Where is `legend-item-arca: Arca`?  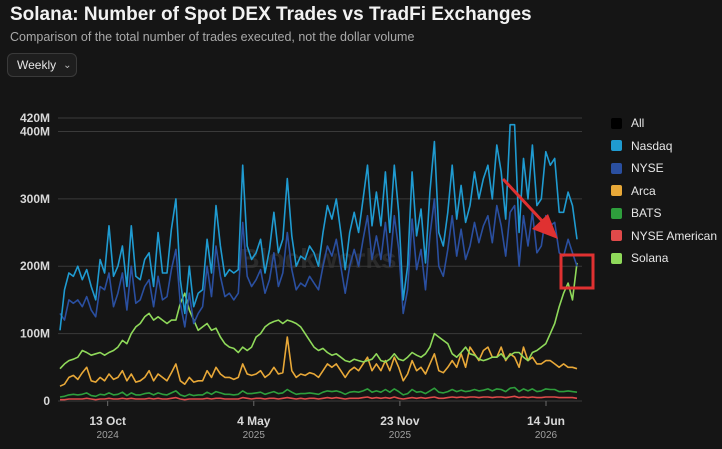
legend-item-arca: Arca is located at coordinates (664, 191).